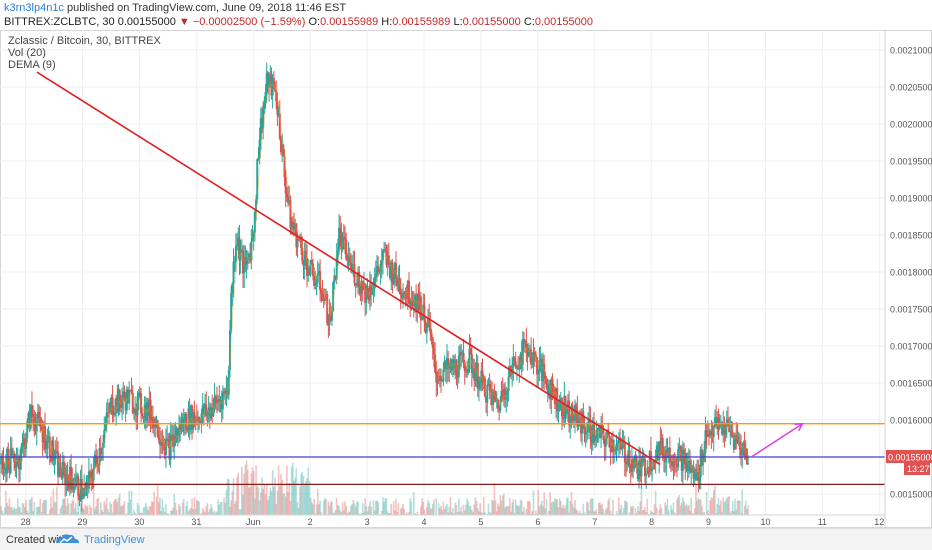  Describe the element at coordinates (918, 469) in the screenshot. I see `countdown-tag-text: 13:27` at that location.